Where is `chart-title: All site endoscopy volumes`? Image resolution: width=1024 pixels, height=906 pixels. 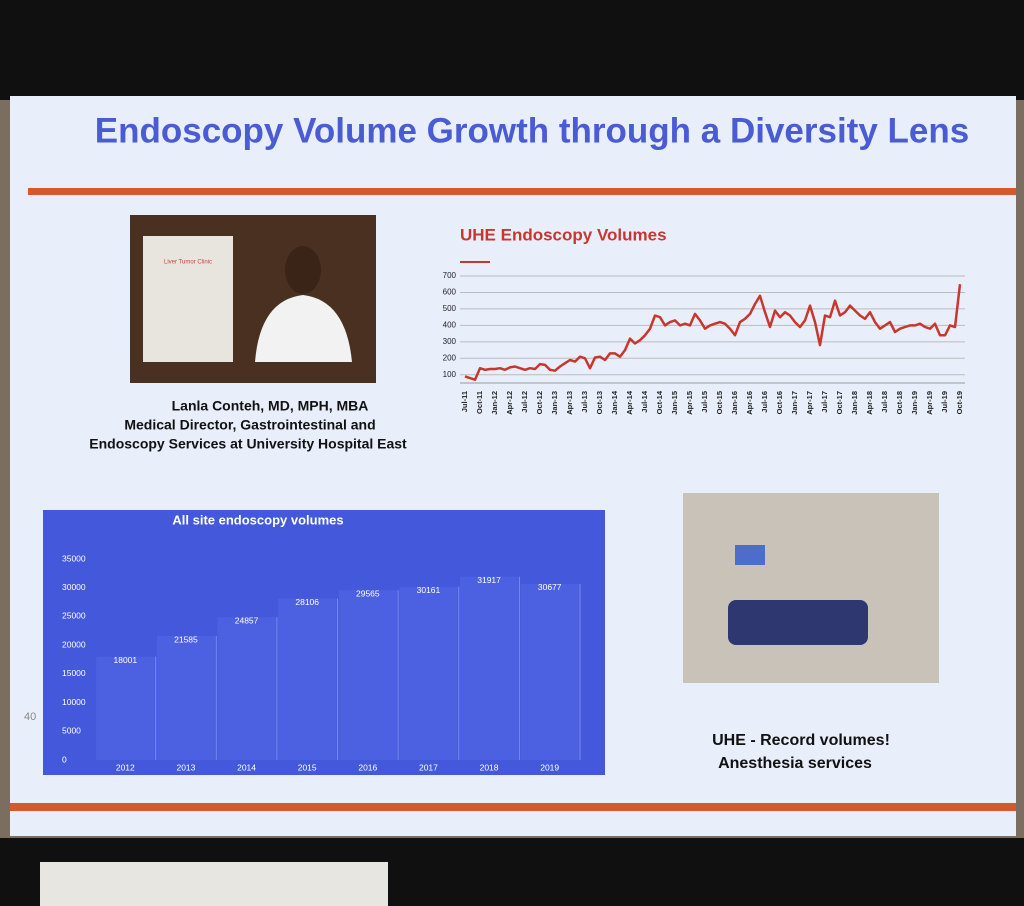 chart-title: All site endoscopy volumes is located at coordinates (257, 519).